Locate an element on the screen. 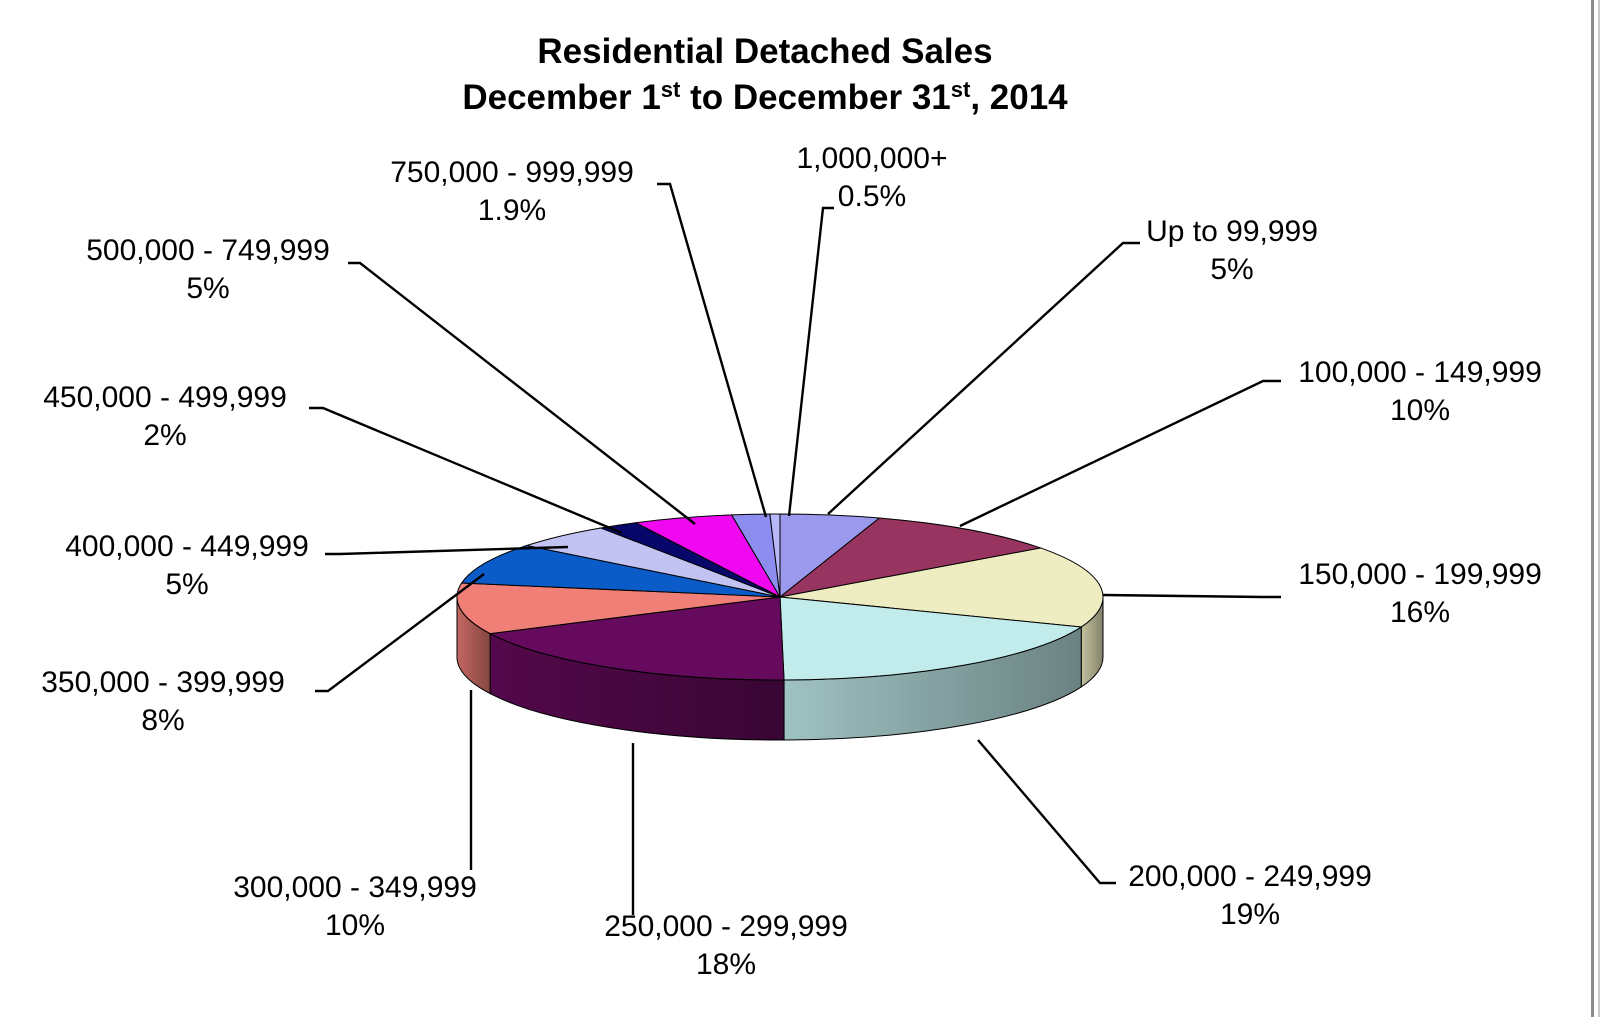 The image size is (1600, 1022). title-part-3: to December 31 is located at coordinates (815, 97).